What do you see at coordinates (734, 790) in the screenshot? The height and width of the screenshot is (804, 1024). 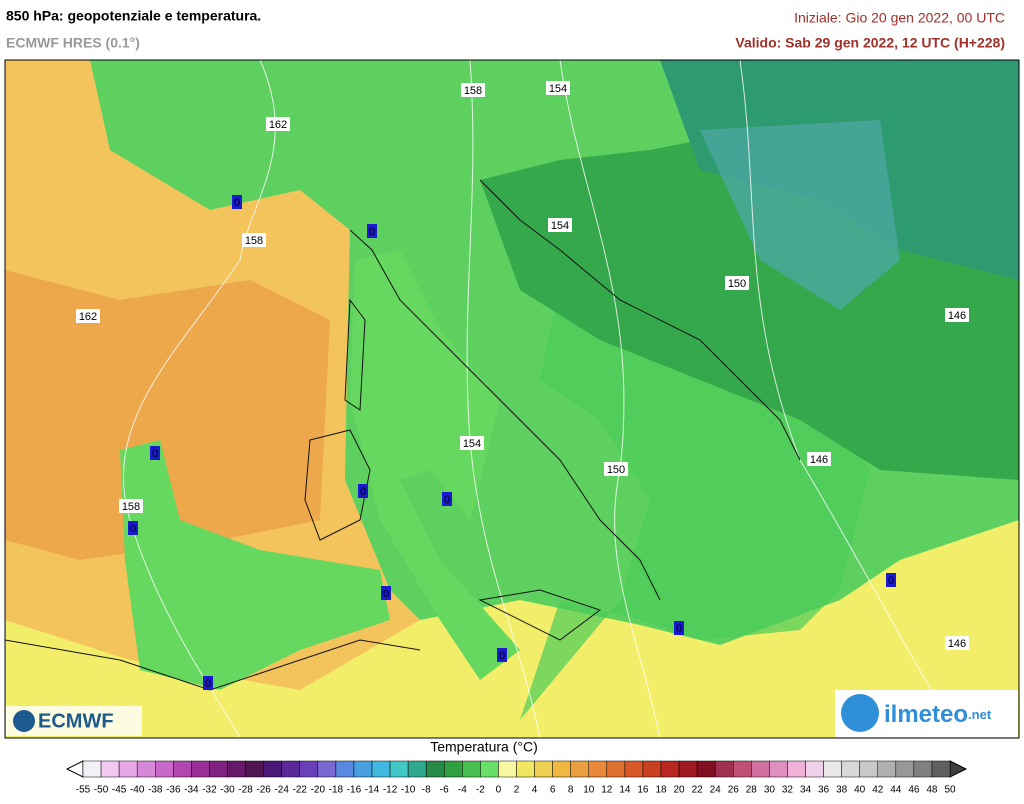 I see `colorbar-tick-label: 26` at bounding box center [734, 790].